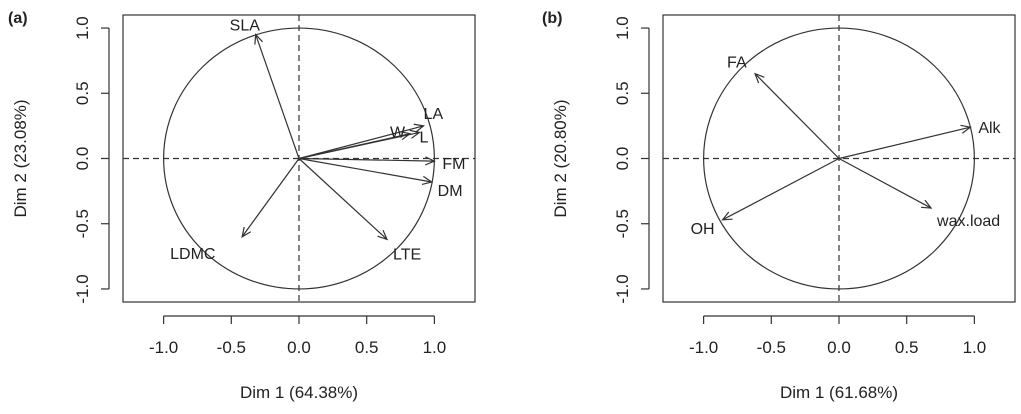 The width and height of the screenshot is (1021, 414). What do you see at coordinates (245, 26) in the screenshot?
I see `variable-label: SLA` at bounding box center [245, 26].